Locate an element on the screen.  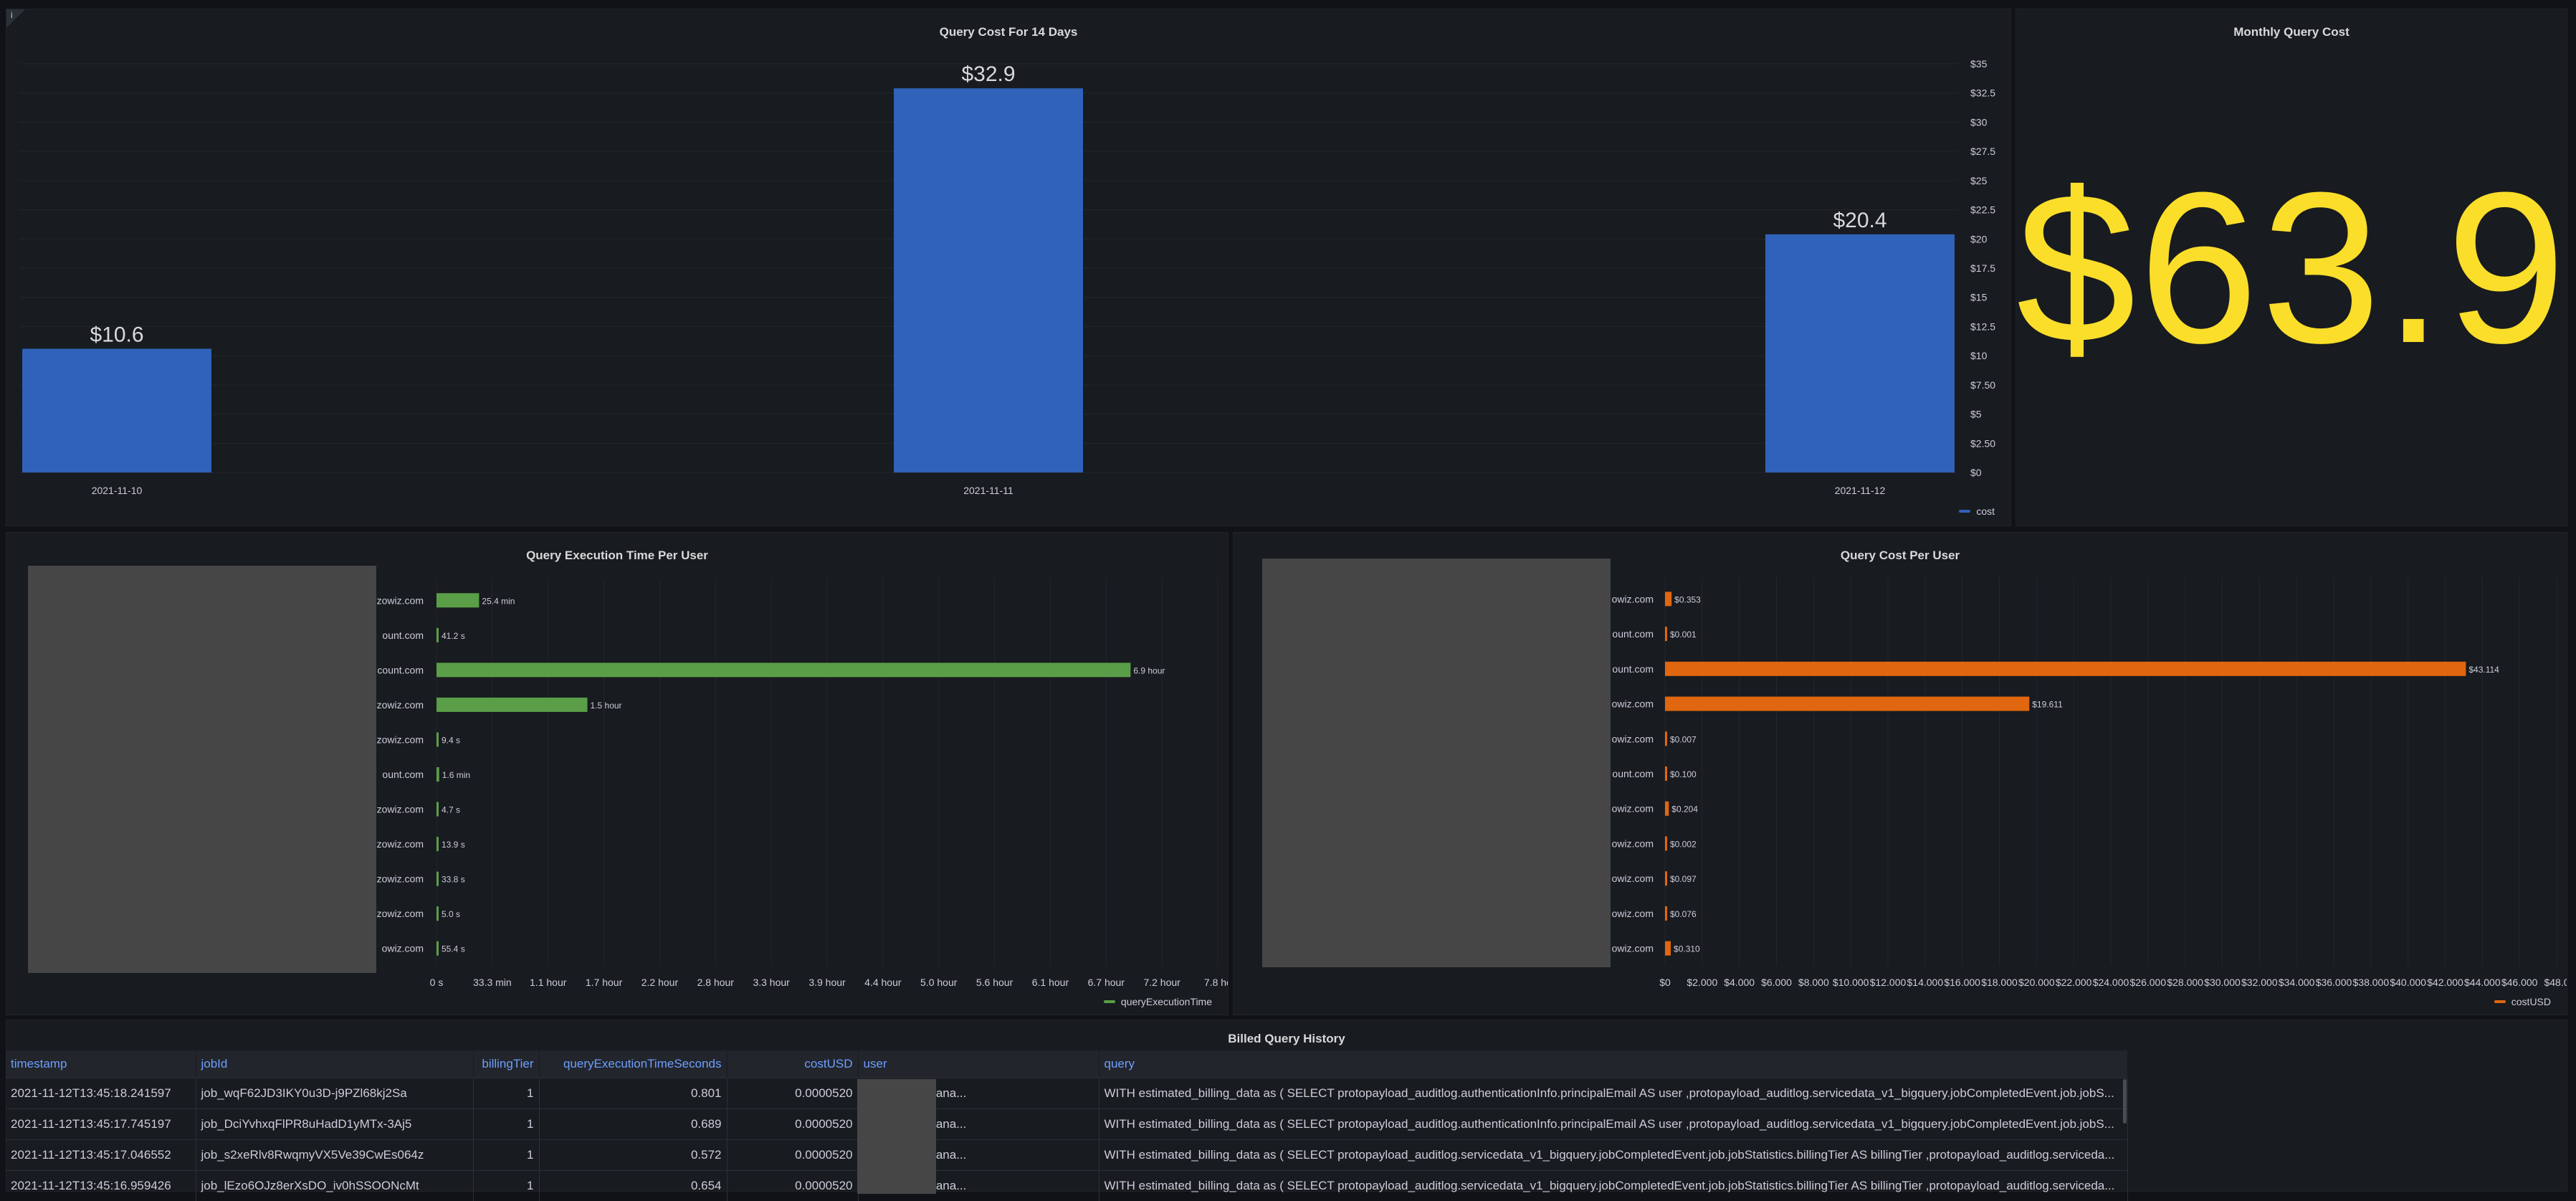
exec-time-legend: queryExecutionTime is located at coordinates (1158, 1001).